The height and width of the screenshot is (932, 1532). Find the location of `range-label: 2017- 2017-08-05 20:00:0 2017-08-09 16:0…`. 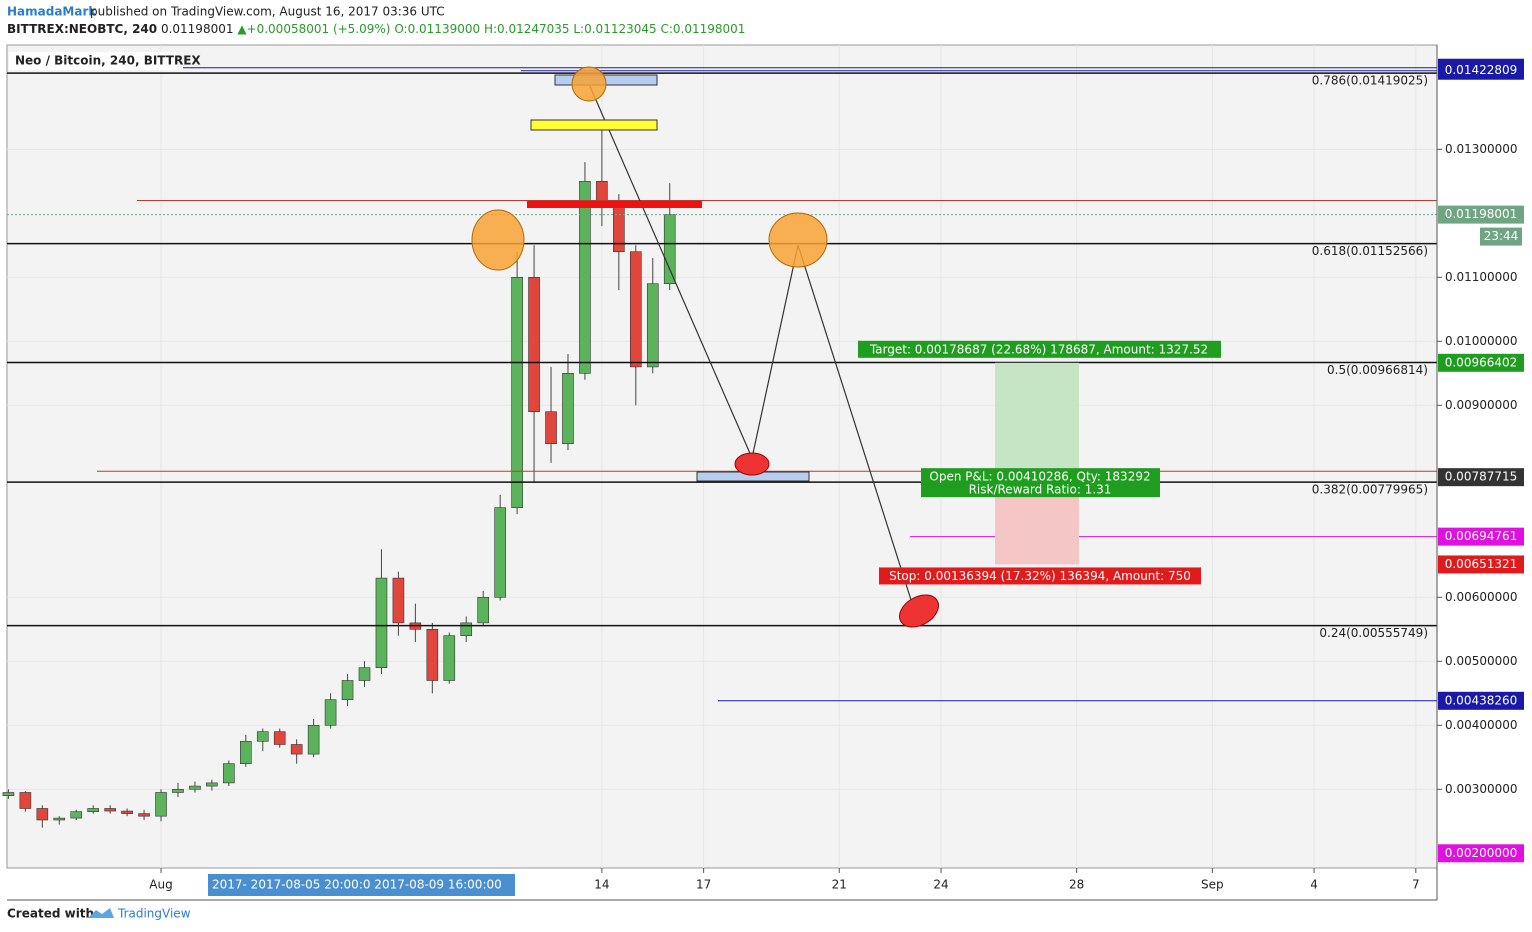

range-label: 2017- 2017-08-05 20:00:0 2017-08-09 16:0… is located at coordinates (357, 885).